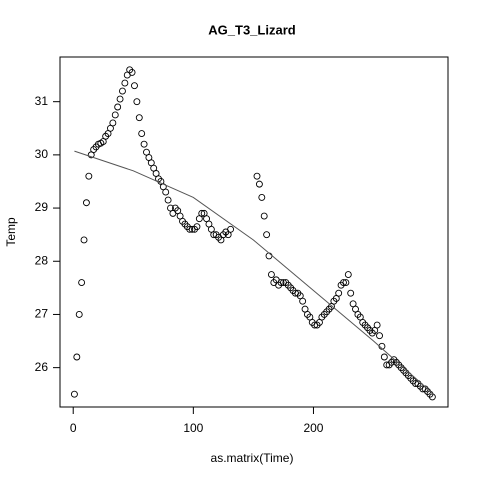 This screenshot has width=480, height=485. Describe the element at coordinates (252, 458) in the screenshot. I see `x-axis-label: as.matrix(Time)` at that location.